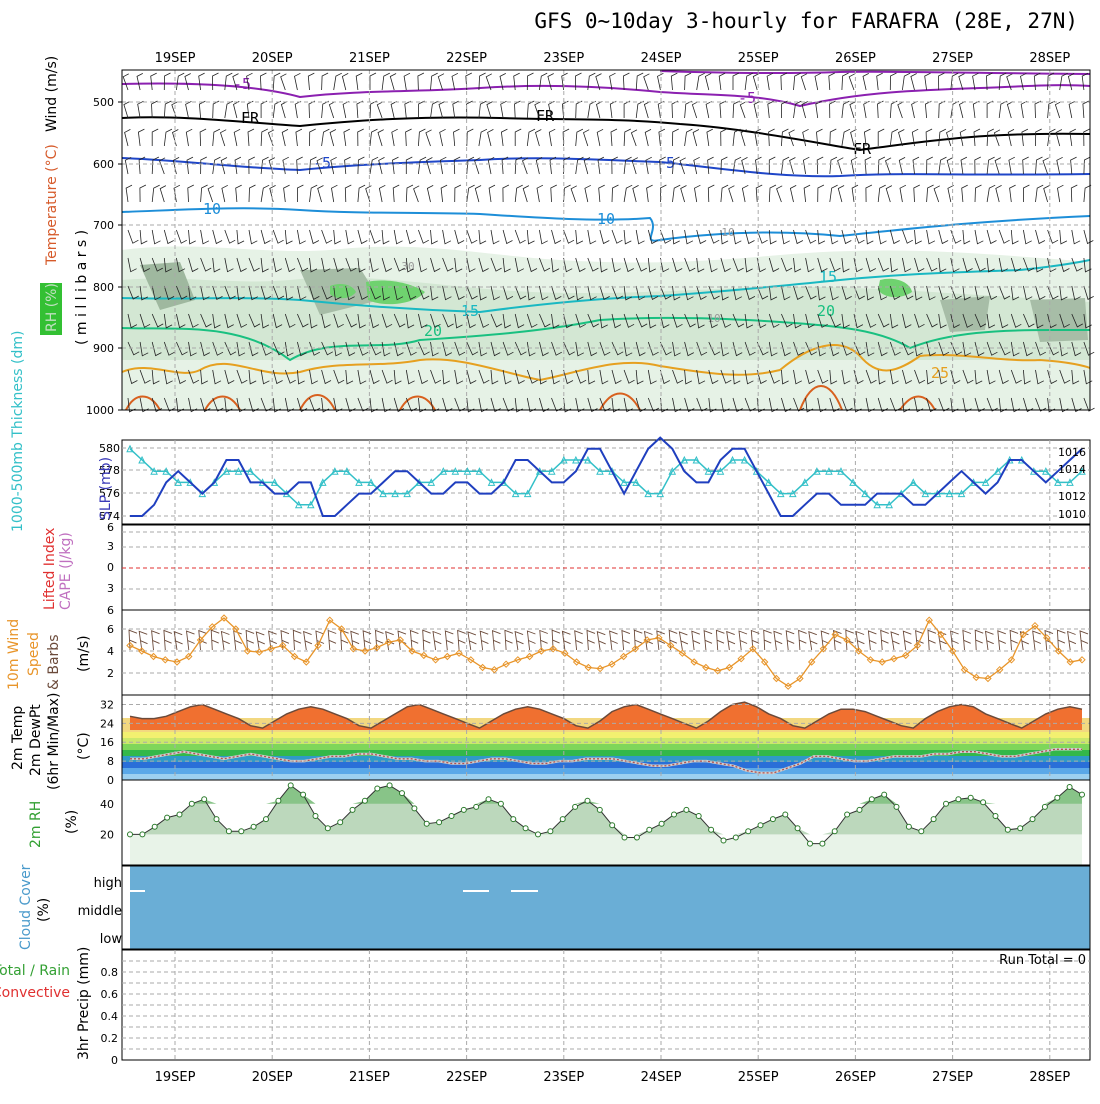 The image size is (1100, 1104). What do you see at coordinates (250, 118) in the screenshot?
I see `contour-label: FR` at bounding box center [250, 118].